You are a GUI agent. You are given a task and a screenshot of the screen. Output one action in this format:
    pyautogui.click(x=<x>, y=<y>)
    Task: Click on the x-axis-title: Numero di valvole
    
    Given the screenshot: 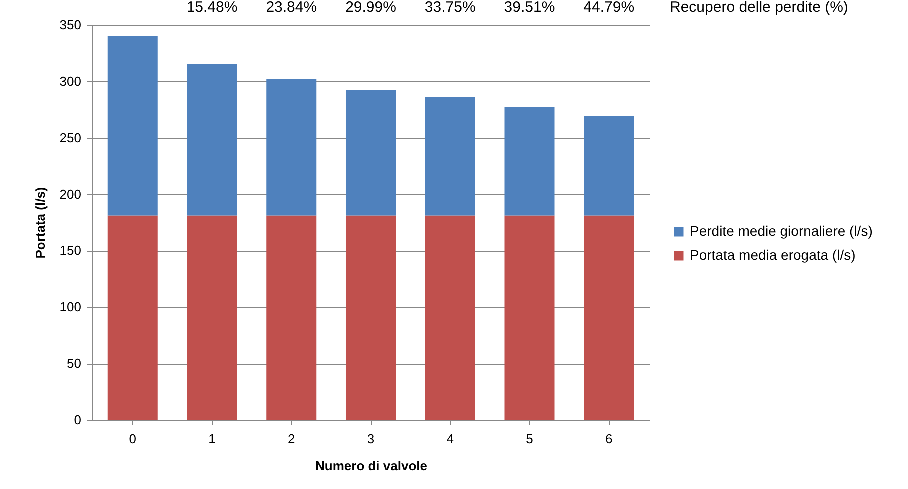 What is the action you would take?
    pyautogui.click(x=372, y=466)
    